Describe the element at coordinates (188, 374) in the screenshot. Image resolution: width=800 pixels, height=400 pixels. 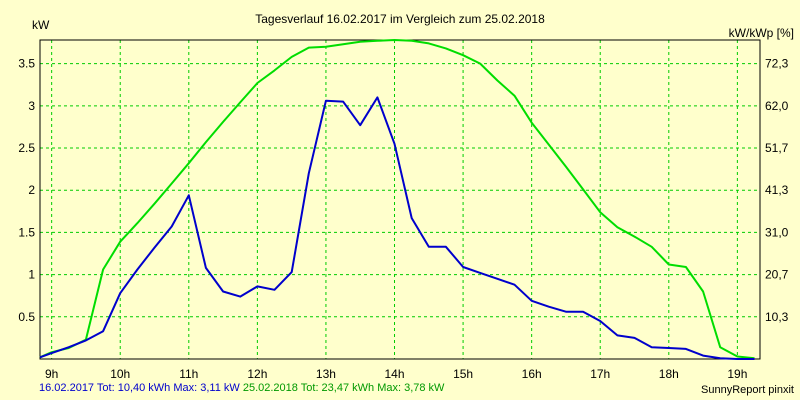
I see `x-tick-label: 11h` at that location.